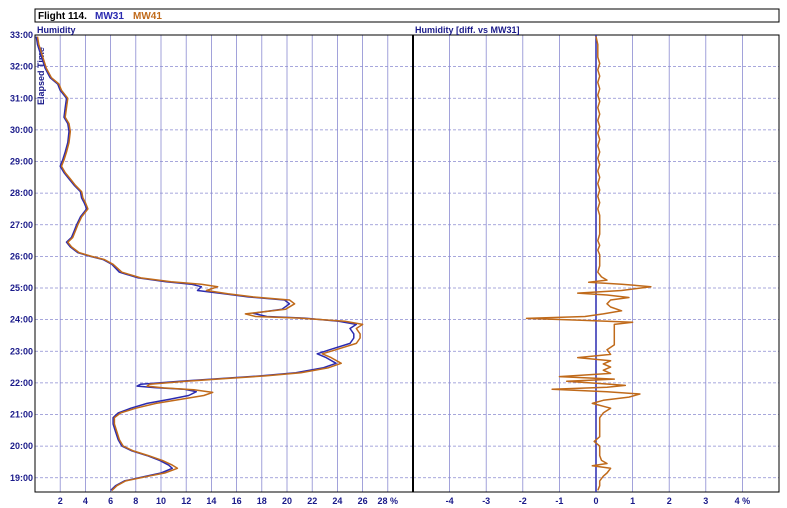 This screenshot has width=787, height=508. Describe the element at coordinates (85, 501) in the screenshot. I see `left-x-tick-label: 4` at that location.